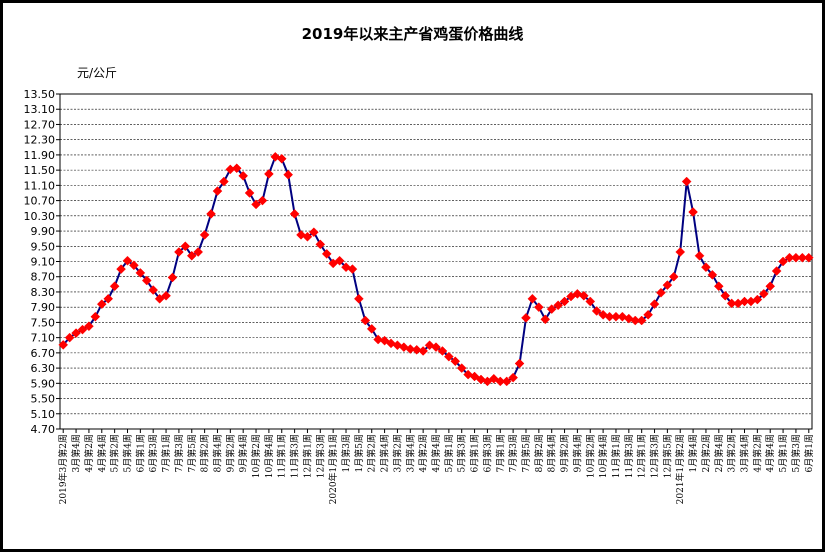 The height and width of the screenshot is (552, 825). I want to click on y-tick-label: 9.10, so click(43, 262).